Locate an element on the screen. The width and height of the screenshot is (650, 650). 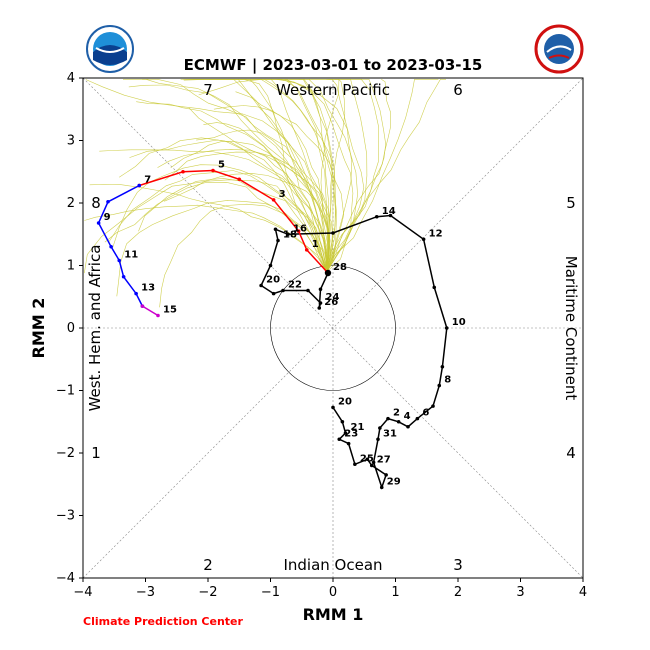
day-label: 20 is located at coordinates (273, 280).